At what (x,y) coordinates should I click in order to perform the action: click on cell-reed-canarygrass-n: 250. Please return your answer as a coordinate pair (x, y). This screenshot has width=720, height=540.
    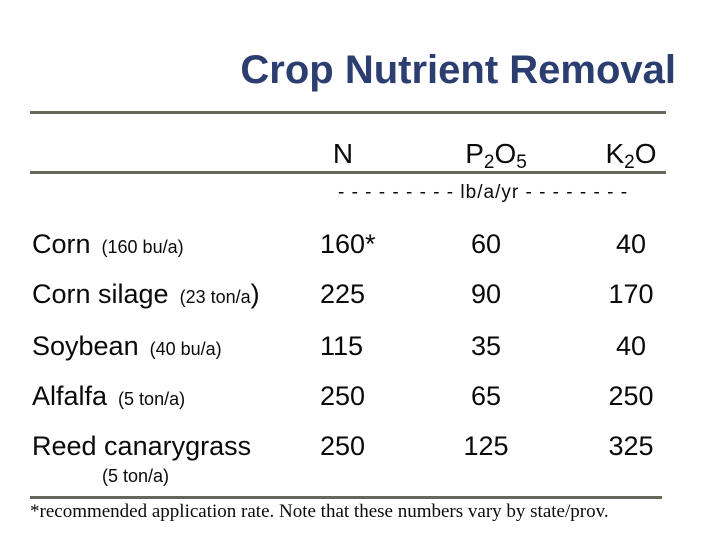
    Looking at the image, I should click on (343, 446).